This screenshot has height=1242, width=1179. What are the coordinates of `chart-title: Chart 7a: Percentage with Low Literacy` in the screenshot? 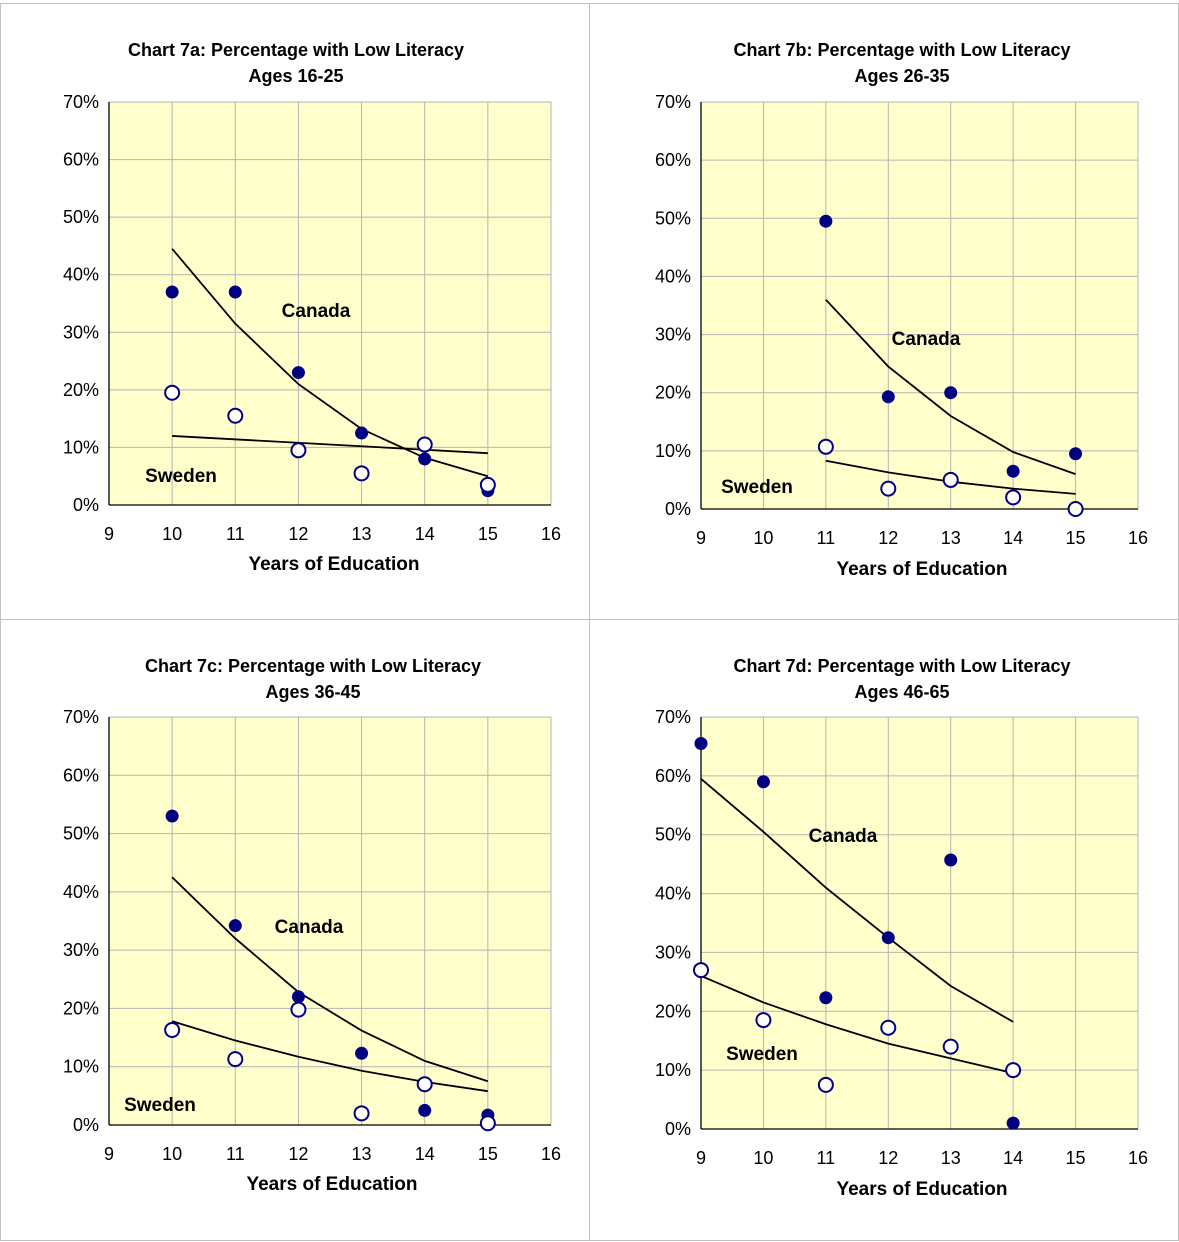 It's located at (296, 50).